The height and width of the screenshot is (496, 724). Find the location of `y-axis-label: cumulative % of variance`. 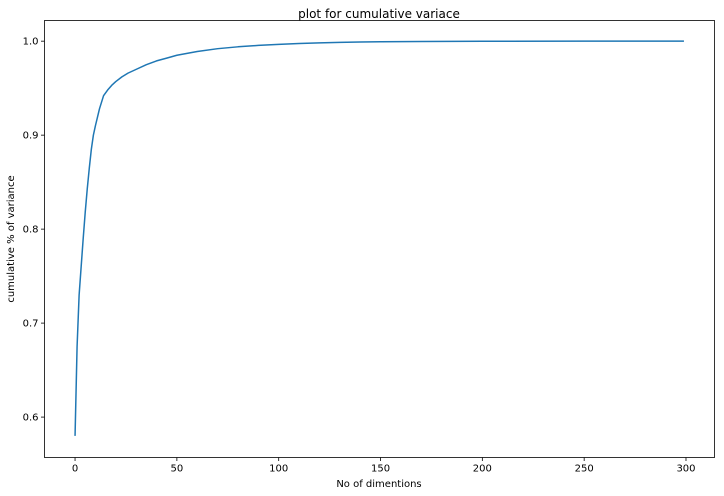

y-axis-label: cumulative % of variance is located at coordinates (11, 238).